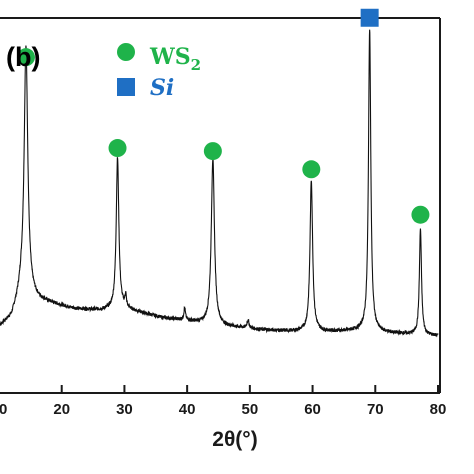  Describe the element at coordinates (249, 389) in the screenshot. I see `x-ticks` at that location.